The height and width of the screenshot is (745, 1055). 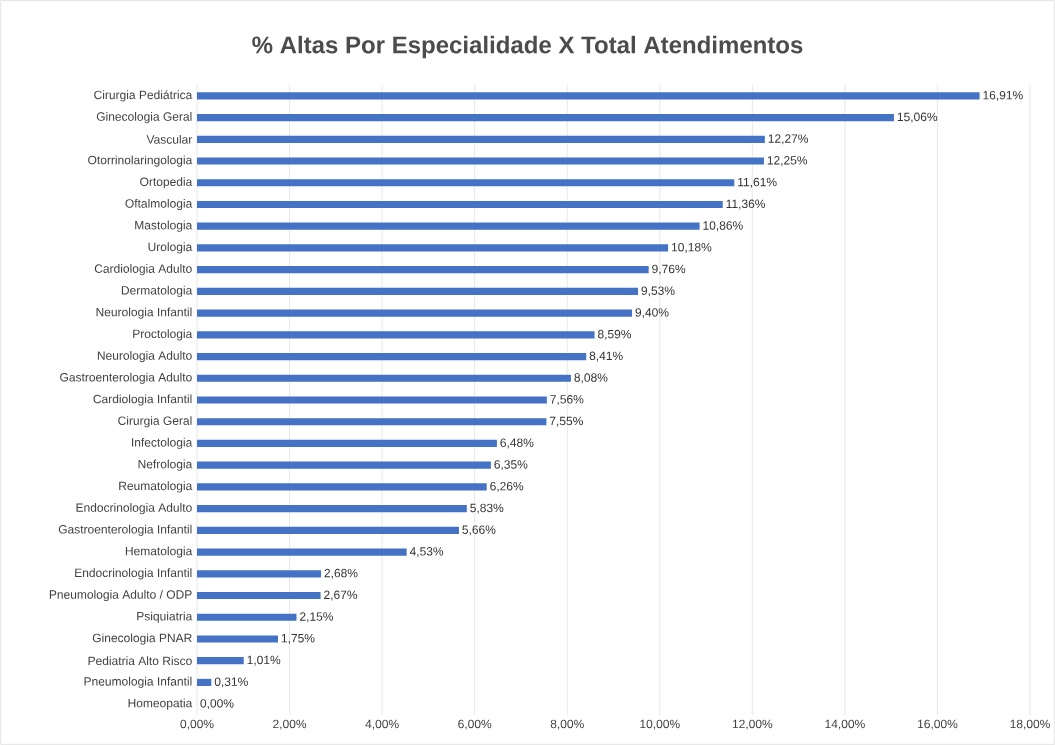 What do you see at coordinates (143, 96) in the screenshot?
I see `y-tick-label: Cirurgia Pediátrica` at bounding box center [143, 96].